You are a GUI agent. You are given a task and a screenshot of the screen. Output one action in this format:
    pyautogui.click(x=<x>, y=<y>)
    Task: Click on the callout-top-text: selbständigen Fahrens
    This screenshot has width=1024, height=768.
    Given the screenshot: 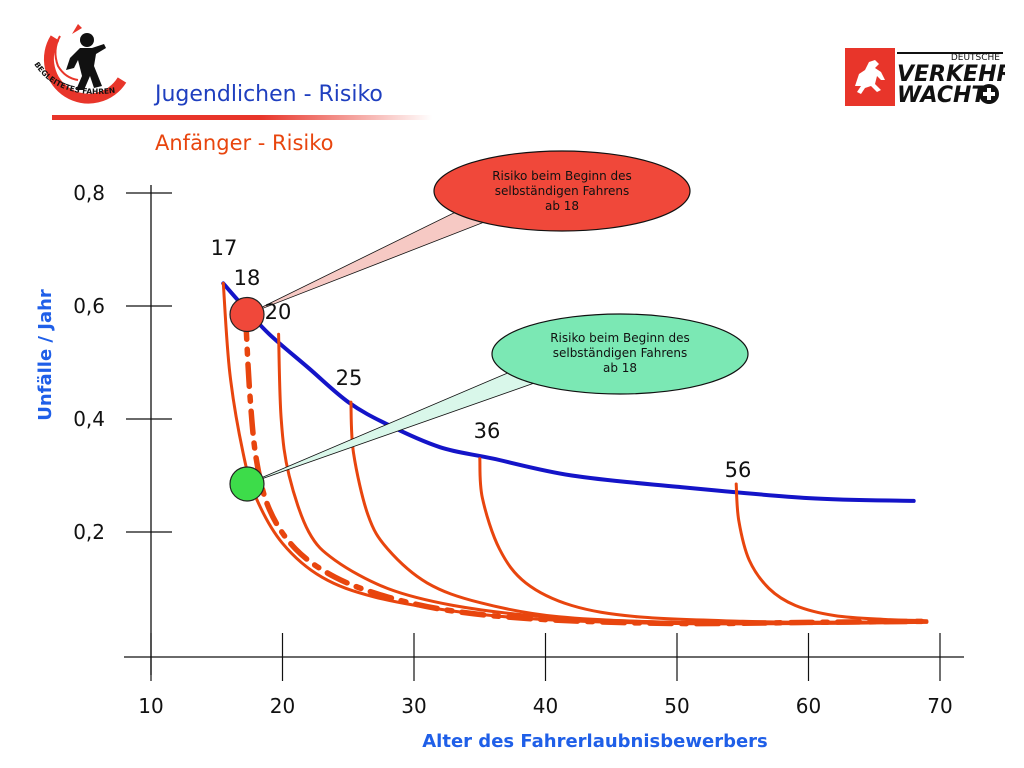 What is the action you would take?
    pyautogui.click(x=562, y=191)
    